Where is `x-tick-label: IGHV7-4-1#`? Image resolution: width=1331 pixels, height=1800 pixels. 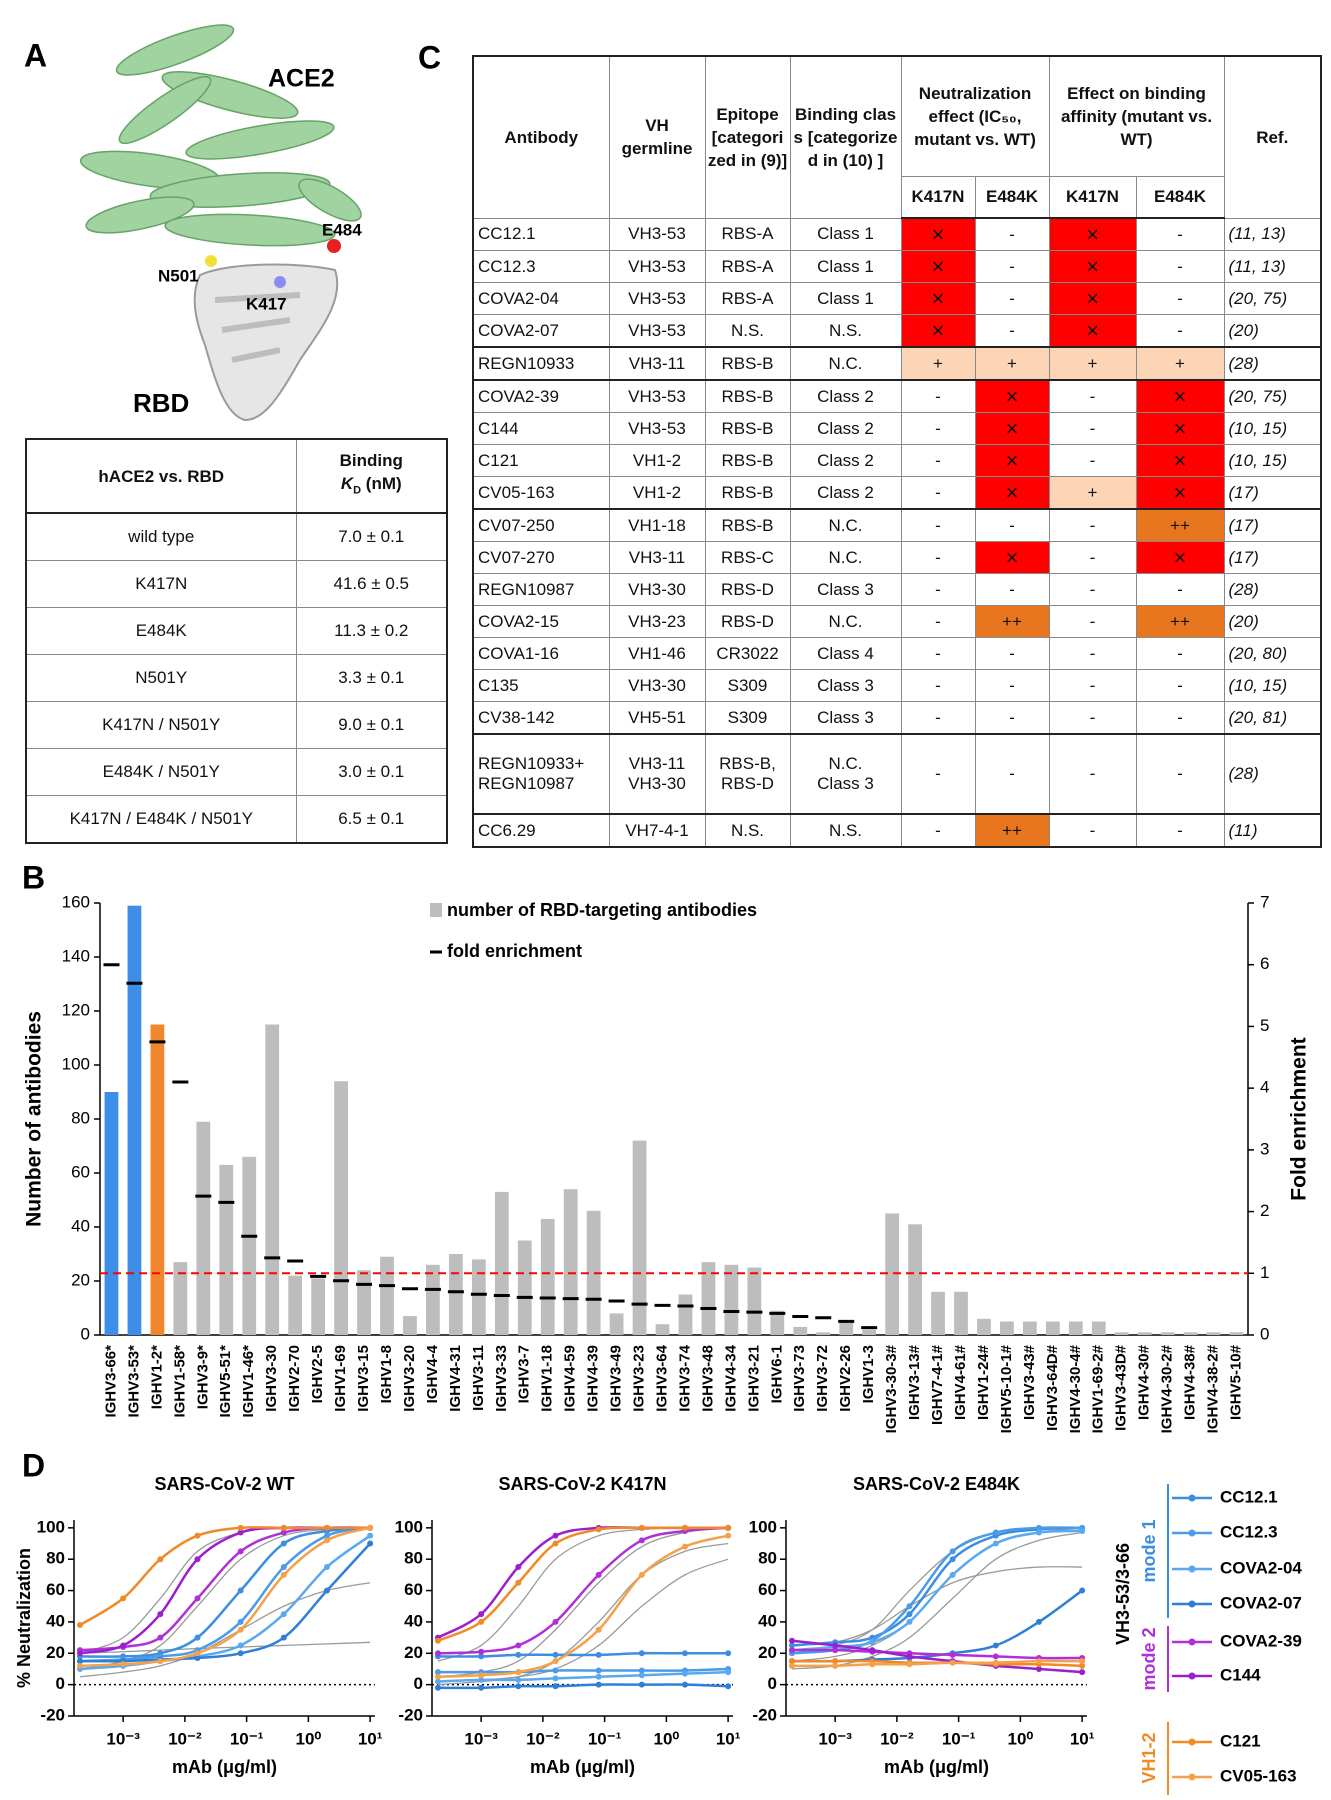
x-tick-label: IGHV7-4-1# is located at coordinates (937, 1384).